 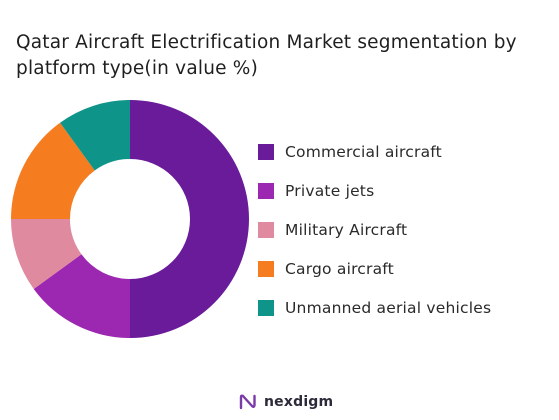 I want to click on legend-item: Commercial aircraft, so click(x=403, y=151).